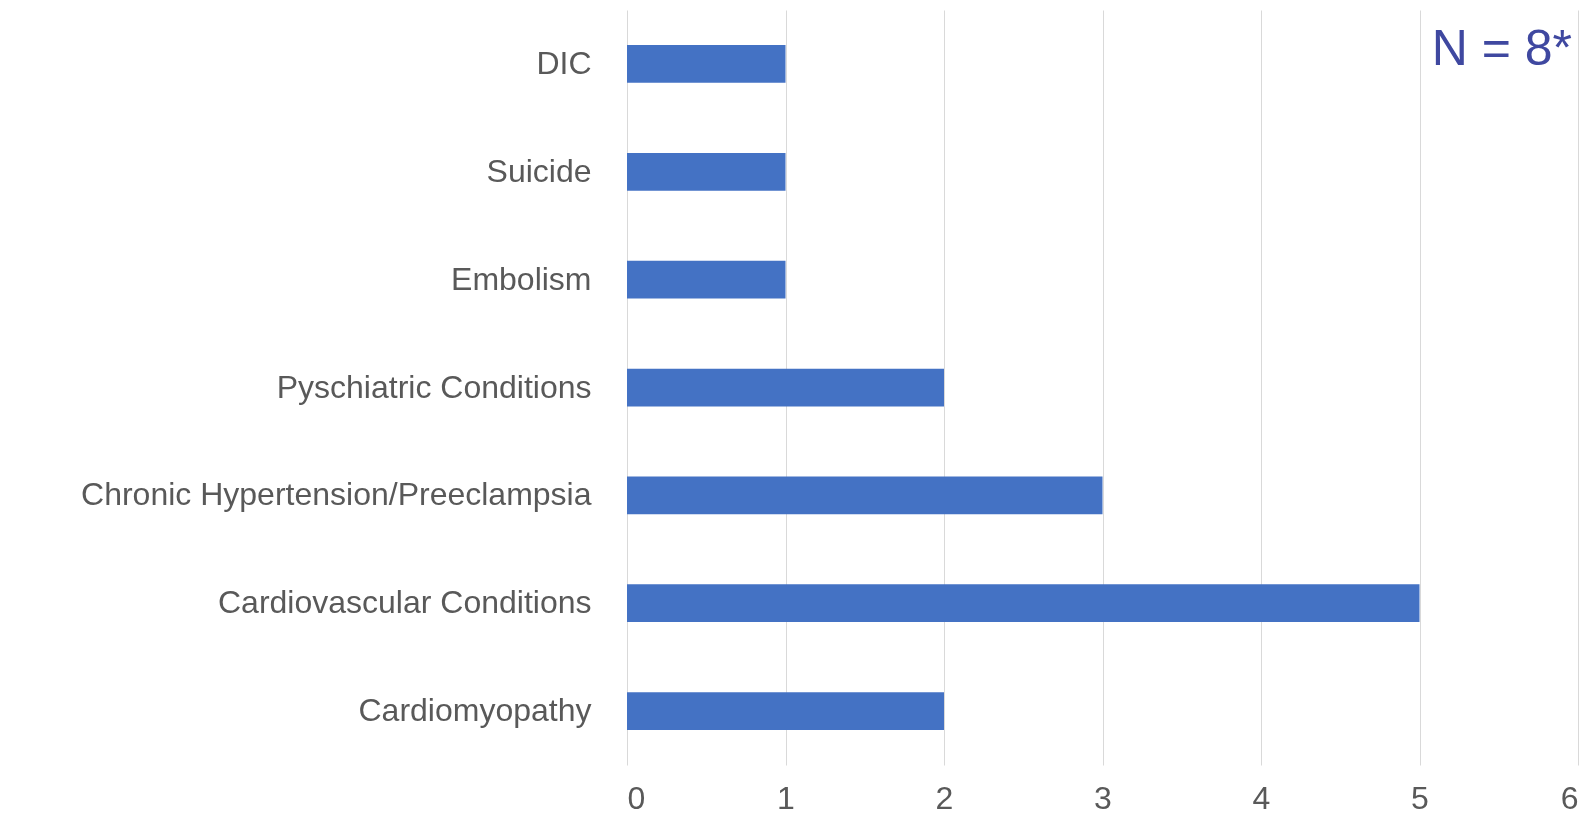 Image resolution: width=1593 pixels, height=838 pixels. Describe the element at coordinates (1420, 797) in the screenshot. I see `x-tick-label: 5` at that location.